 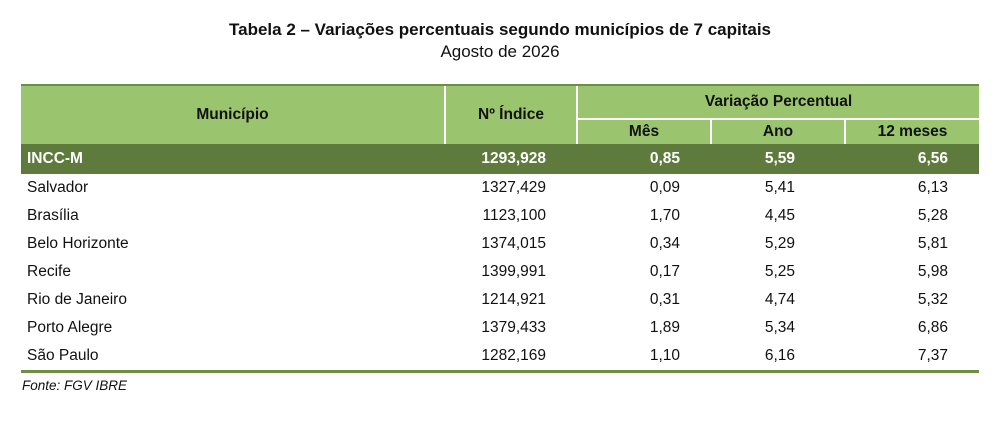 I want to click on cell-mes: 1,70, so click(x=664, y=215).